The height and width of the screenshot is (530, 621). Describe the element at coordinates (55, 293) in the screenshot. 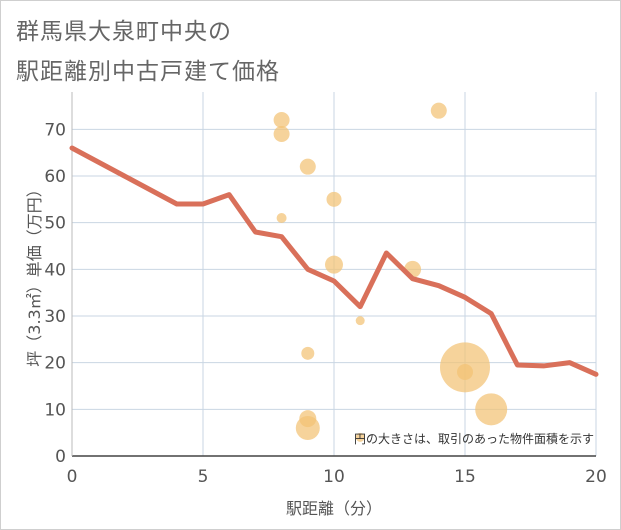

I see `y-axis-ticks: 0 10 20 30 40 50 60 70` at that location.